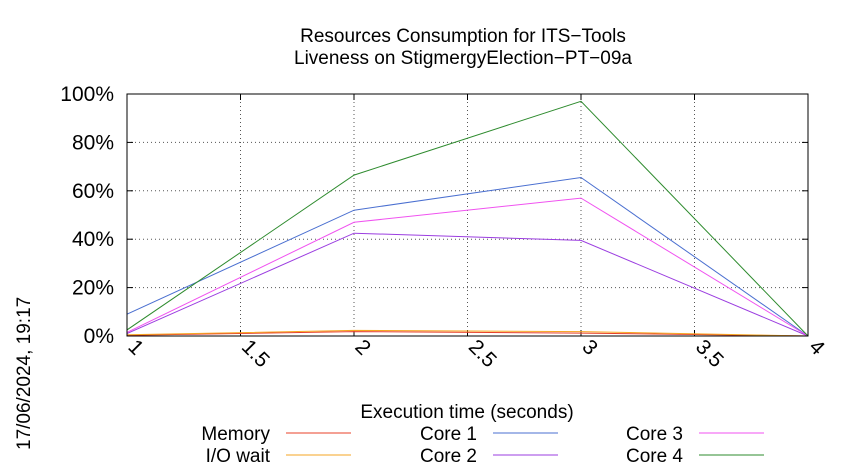 The height and width of the screenshot is (475, 850). I want to click on y-tick-label: 80%, so click(93, 142).